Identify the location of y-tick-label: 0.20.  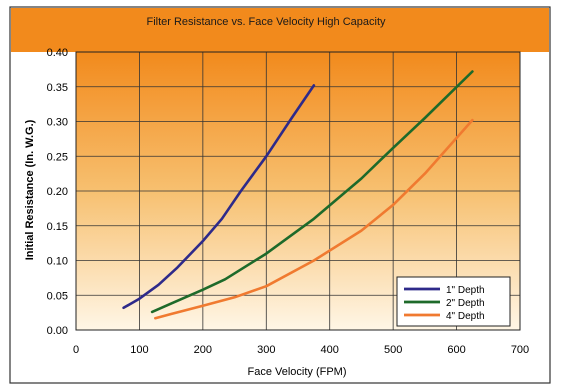
(57, 192).